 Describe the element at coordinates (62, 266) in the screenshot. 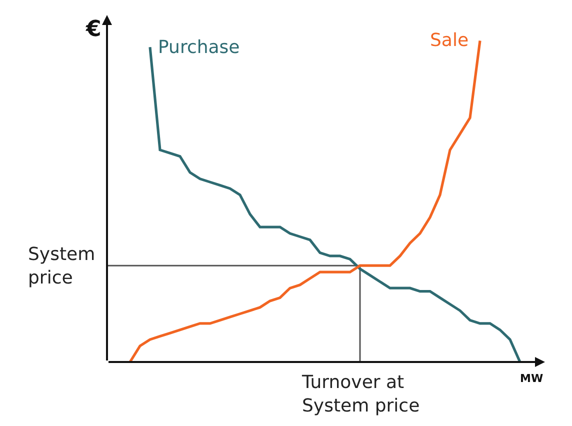

I see `ref-line-label: System price` at that location.